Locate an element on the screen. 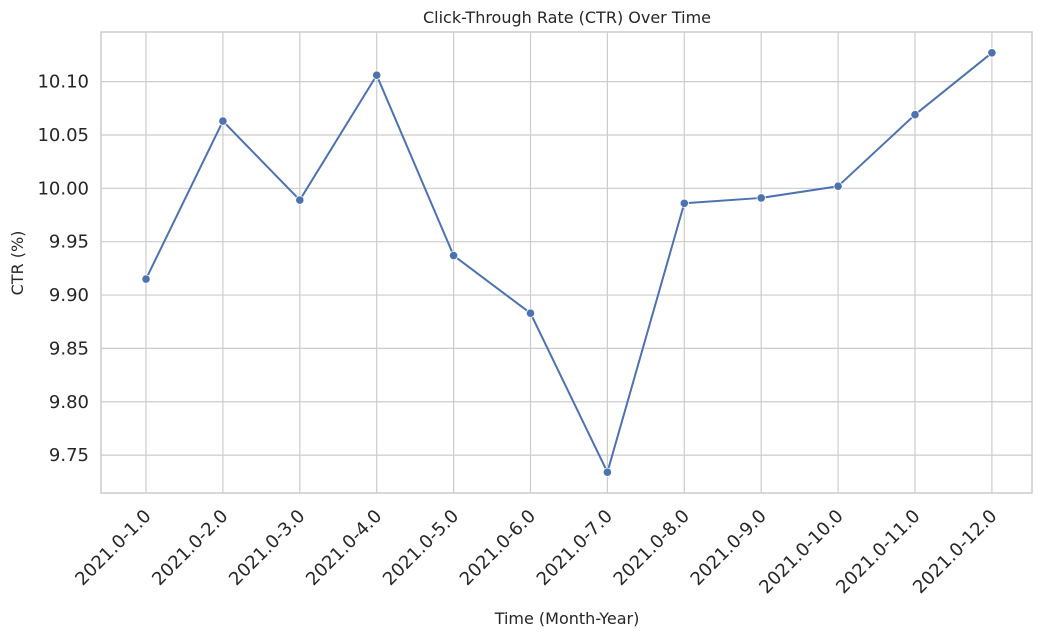 This screenshot has height=638, width=1048. x-tick-label: 2021.0-2.0 is located at coordinates (190, 548).